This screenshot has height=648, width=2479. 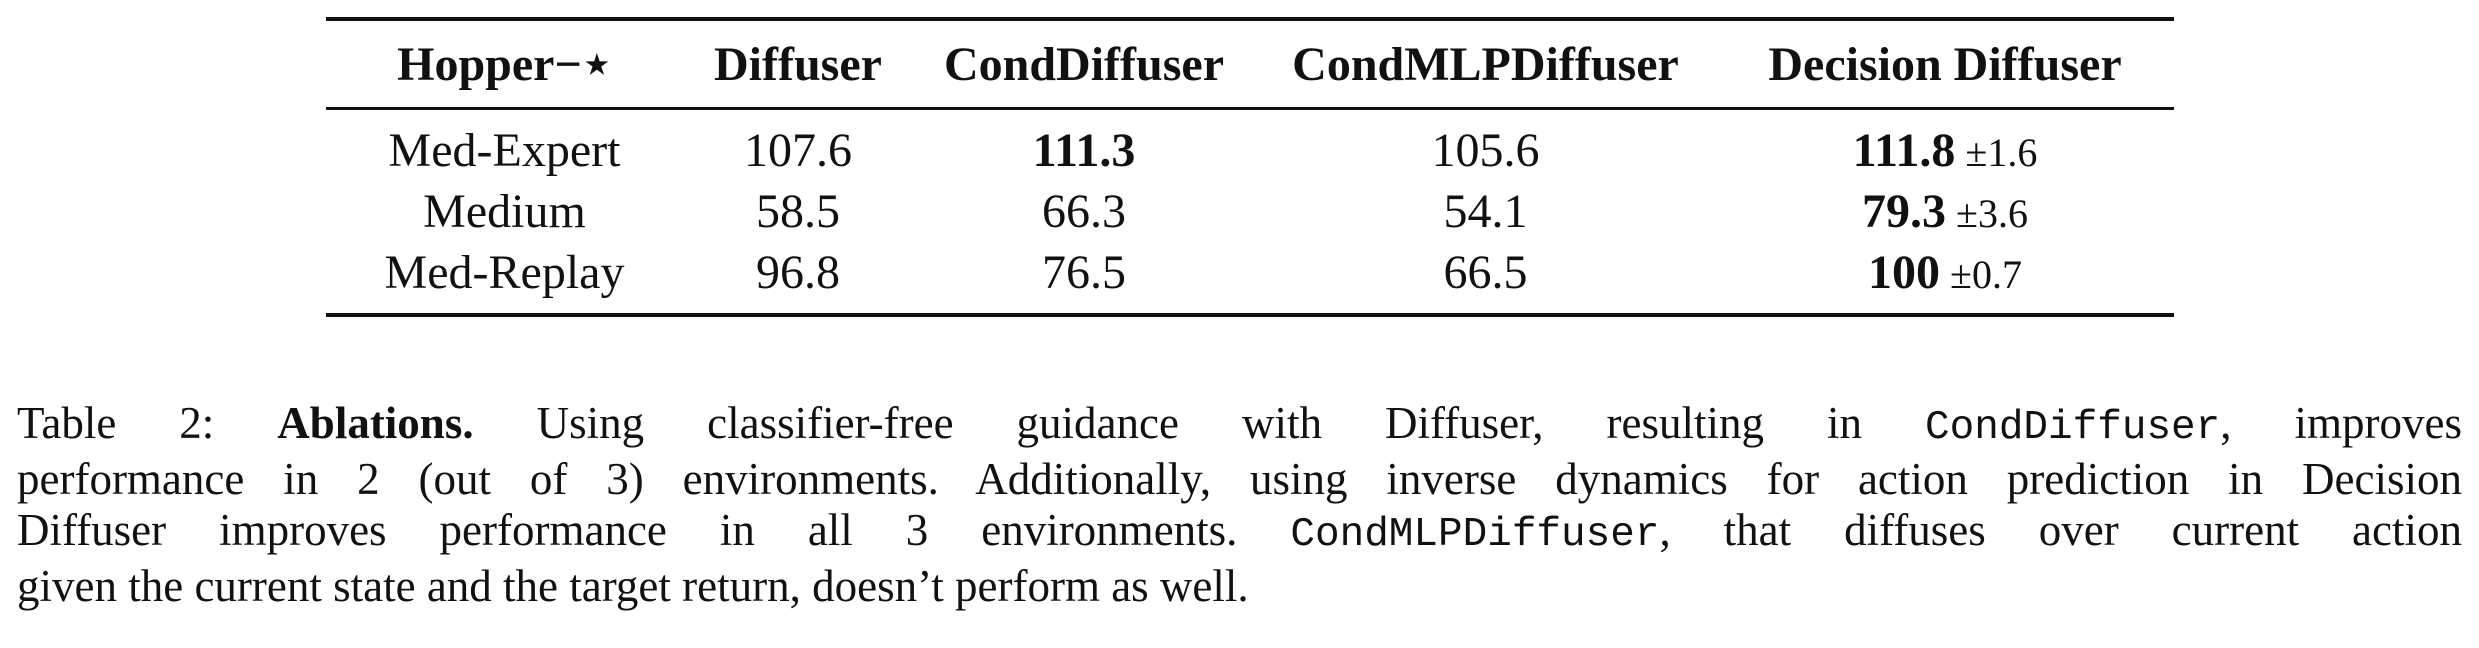 I want to click on caption-text: CondDiffuser, so click(x=2073, y=428).